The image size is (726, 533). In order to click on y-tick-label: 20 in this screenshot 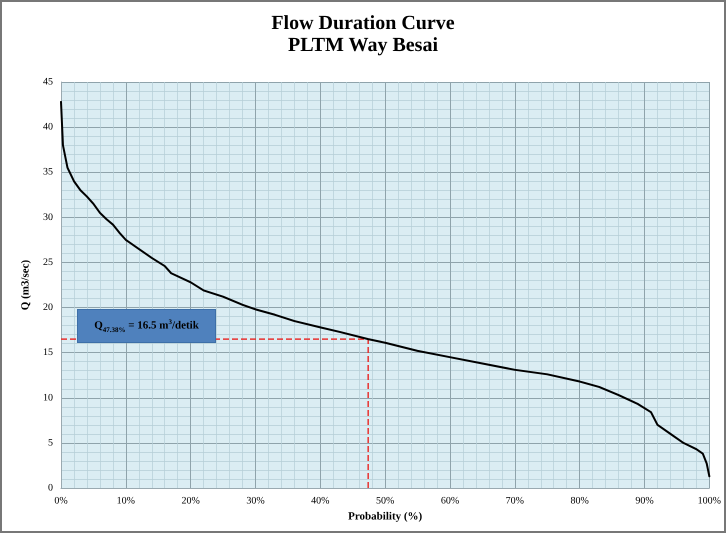, I will do `click(48, 308)`.